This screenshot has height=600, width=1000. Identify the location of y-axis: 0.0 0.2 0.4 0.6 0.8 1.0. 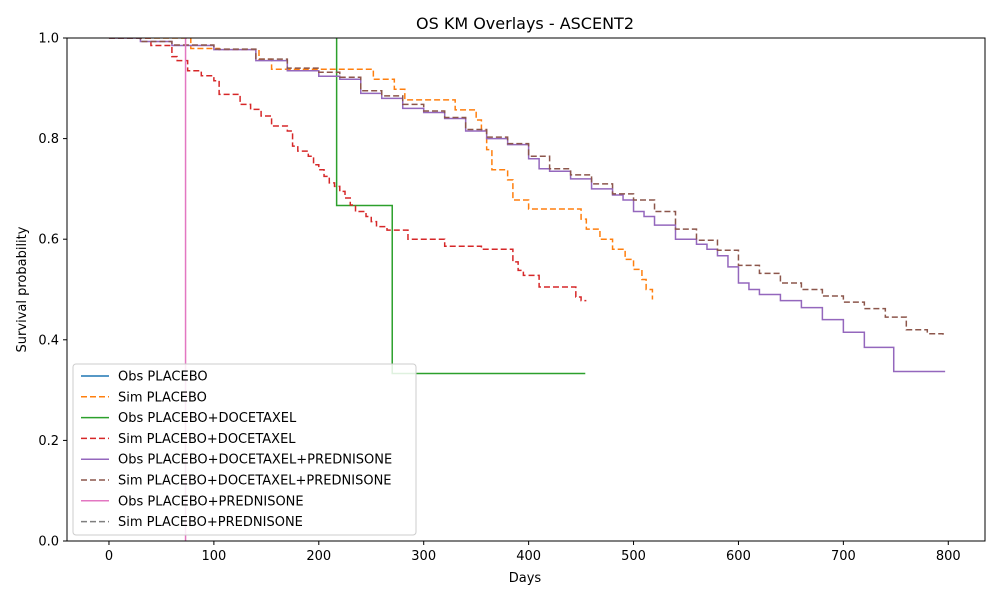
(52, 291).